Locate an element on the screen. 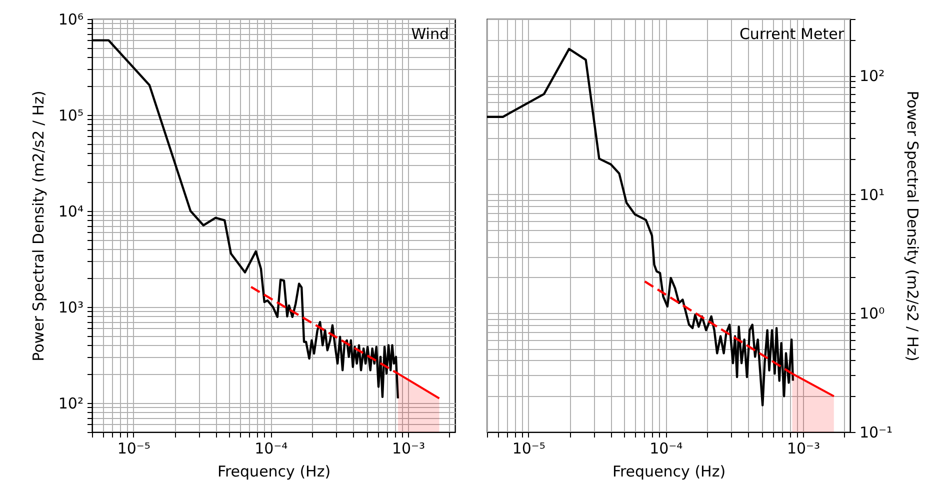 This screenshot has height=493, width=940. y-tick-label: 10¹ is located at coordinates (872, 195).